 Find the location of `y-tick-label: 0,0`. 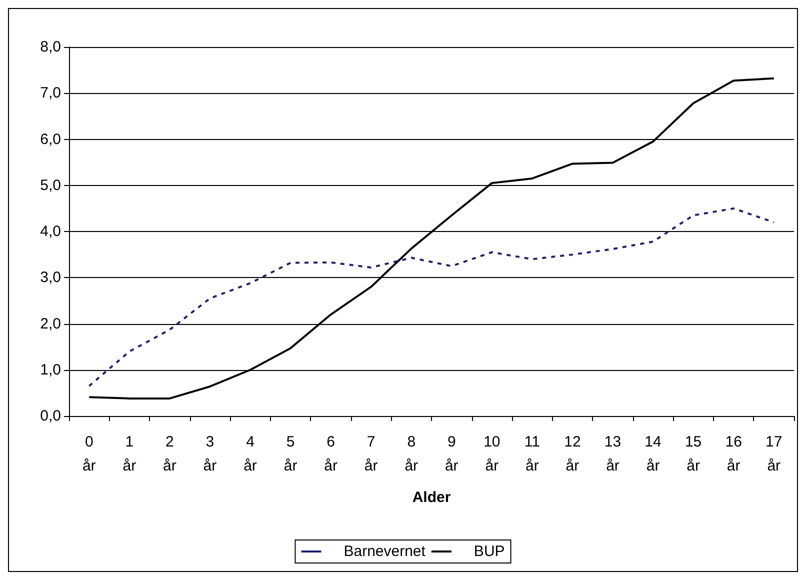

y-tick-label: 0,0 is located at coordinates (50, 416).